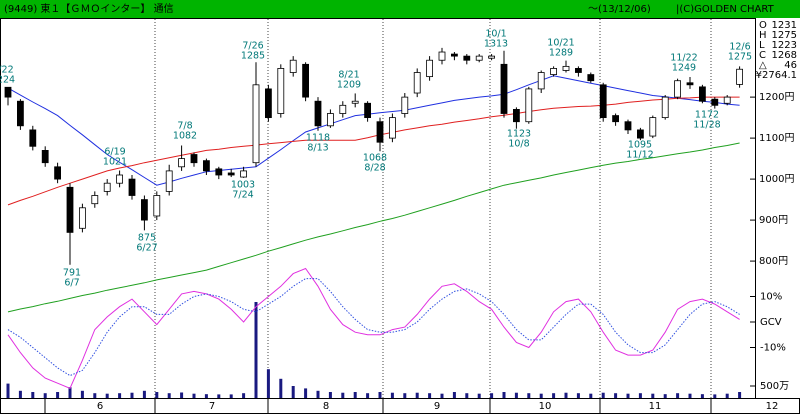  What do you see at coordinates (7, 80) in the screenshot?
I see `price-annotation: 224` at bounding box center [7, 80].